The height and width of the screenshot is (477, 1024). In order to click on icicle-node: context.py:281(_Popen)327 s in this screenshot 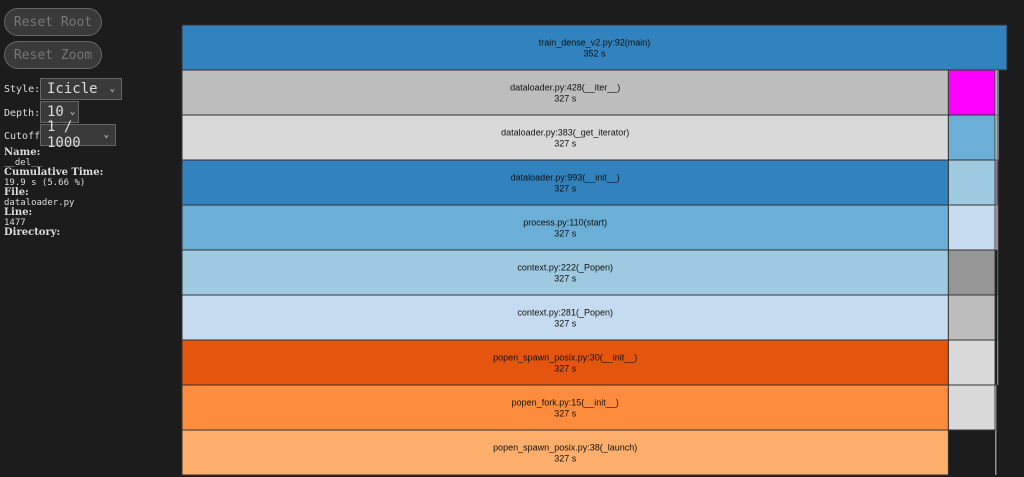, I will do `click(565, 317)`.